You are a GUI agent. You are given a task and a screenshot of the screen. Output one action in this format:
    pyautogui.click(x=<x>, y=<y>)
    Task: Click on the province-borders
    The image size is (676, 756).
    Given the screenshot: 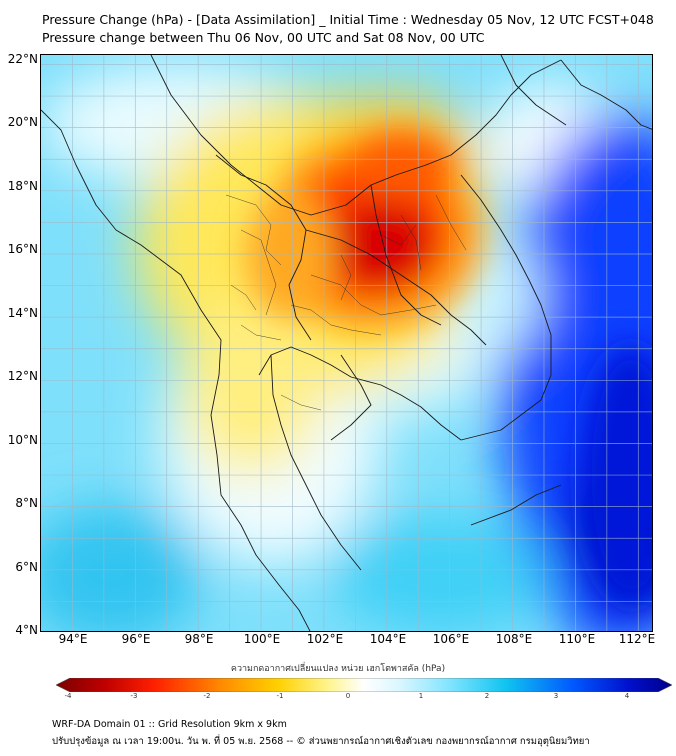 What is the action you would take?
    pyautogui.click(x=346, y=302)
    